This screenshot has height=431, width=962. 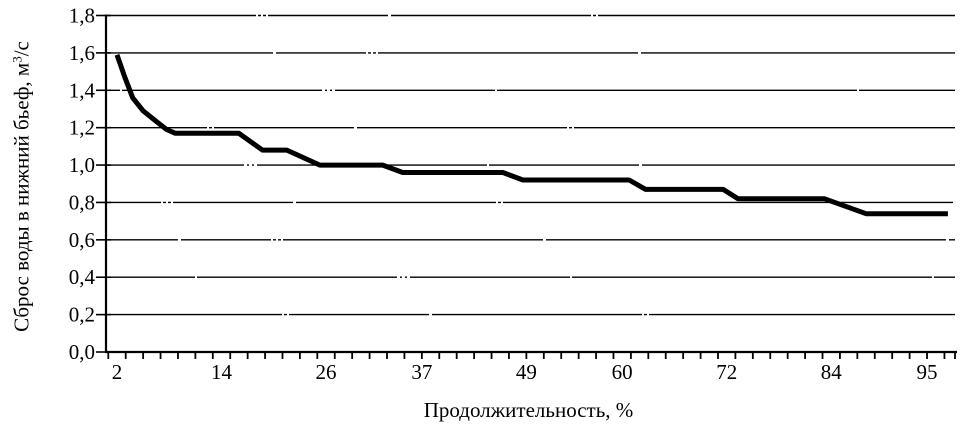 I want to click on y-axis-title-text: Сброс воды в нижний бьеф, м, so click(x=21, y=197).